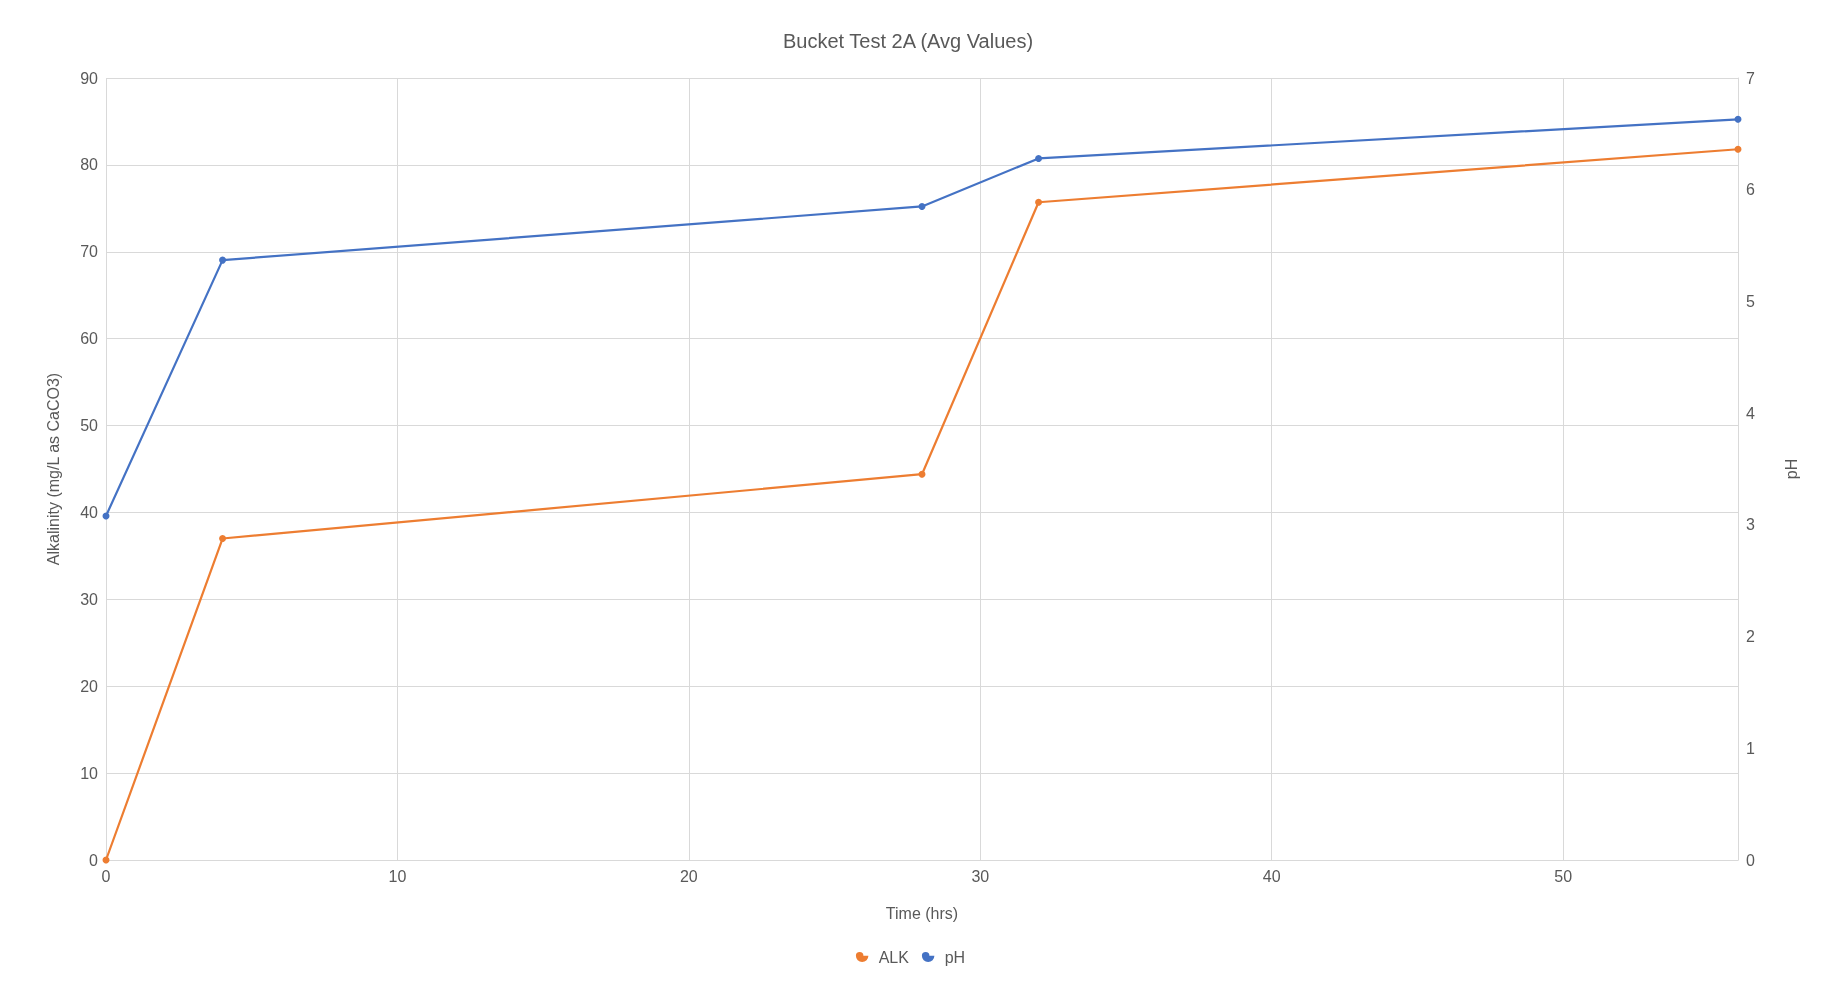  What do you see at coordinates (1750, 78) in the screenshot?
I see `y2-tick-label: 7` at bounding box center [1750, 78].